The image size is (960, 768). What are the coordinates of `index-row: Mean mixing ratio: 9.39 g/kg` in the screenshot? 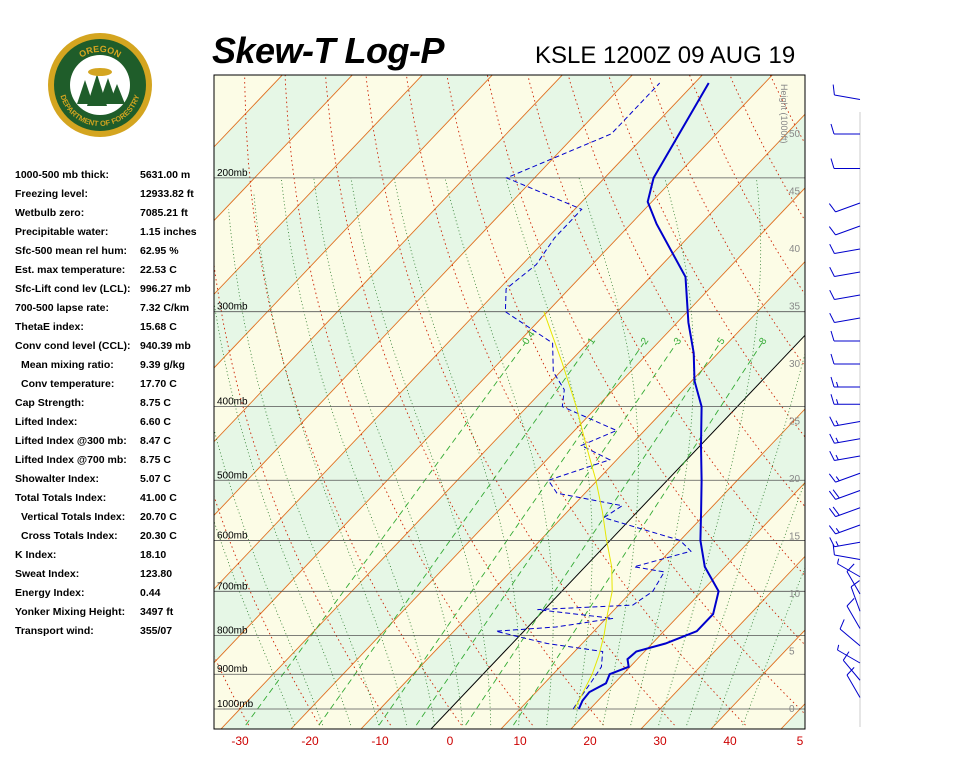 It's located at (120, 368).